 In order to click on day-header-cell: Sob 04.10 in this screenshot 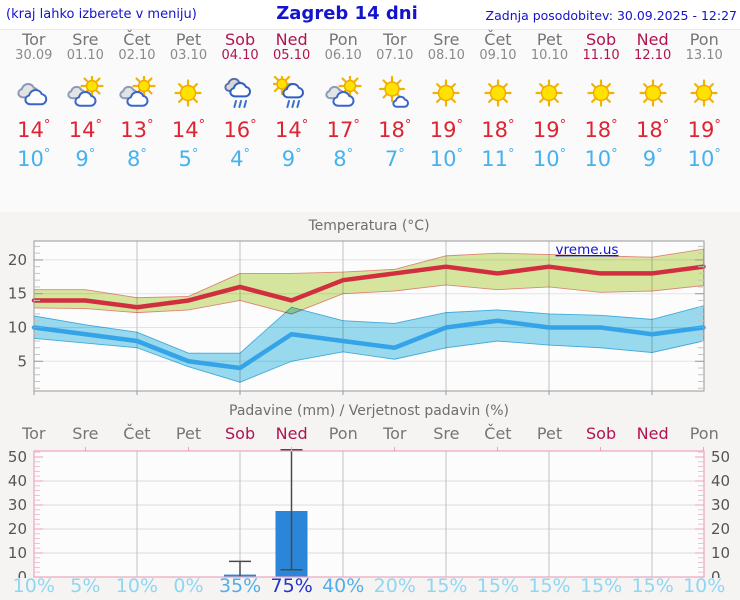, I will do `click(240, 47)`.